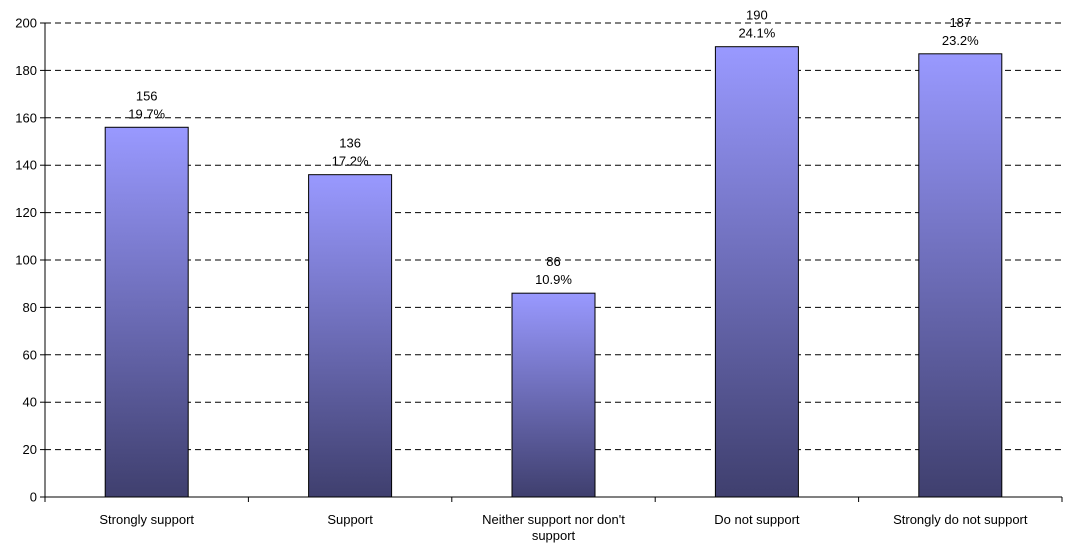 This screenshot has height=555, width=1070. What do you see at coordinates (30, 449) in the screenshot?
I see `y-tick-label: 20` at bounding box center [30, 449].